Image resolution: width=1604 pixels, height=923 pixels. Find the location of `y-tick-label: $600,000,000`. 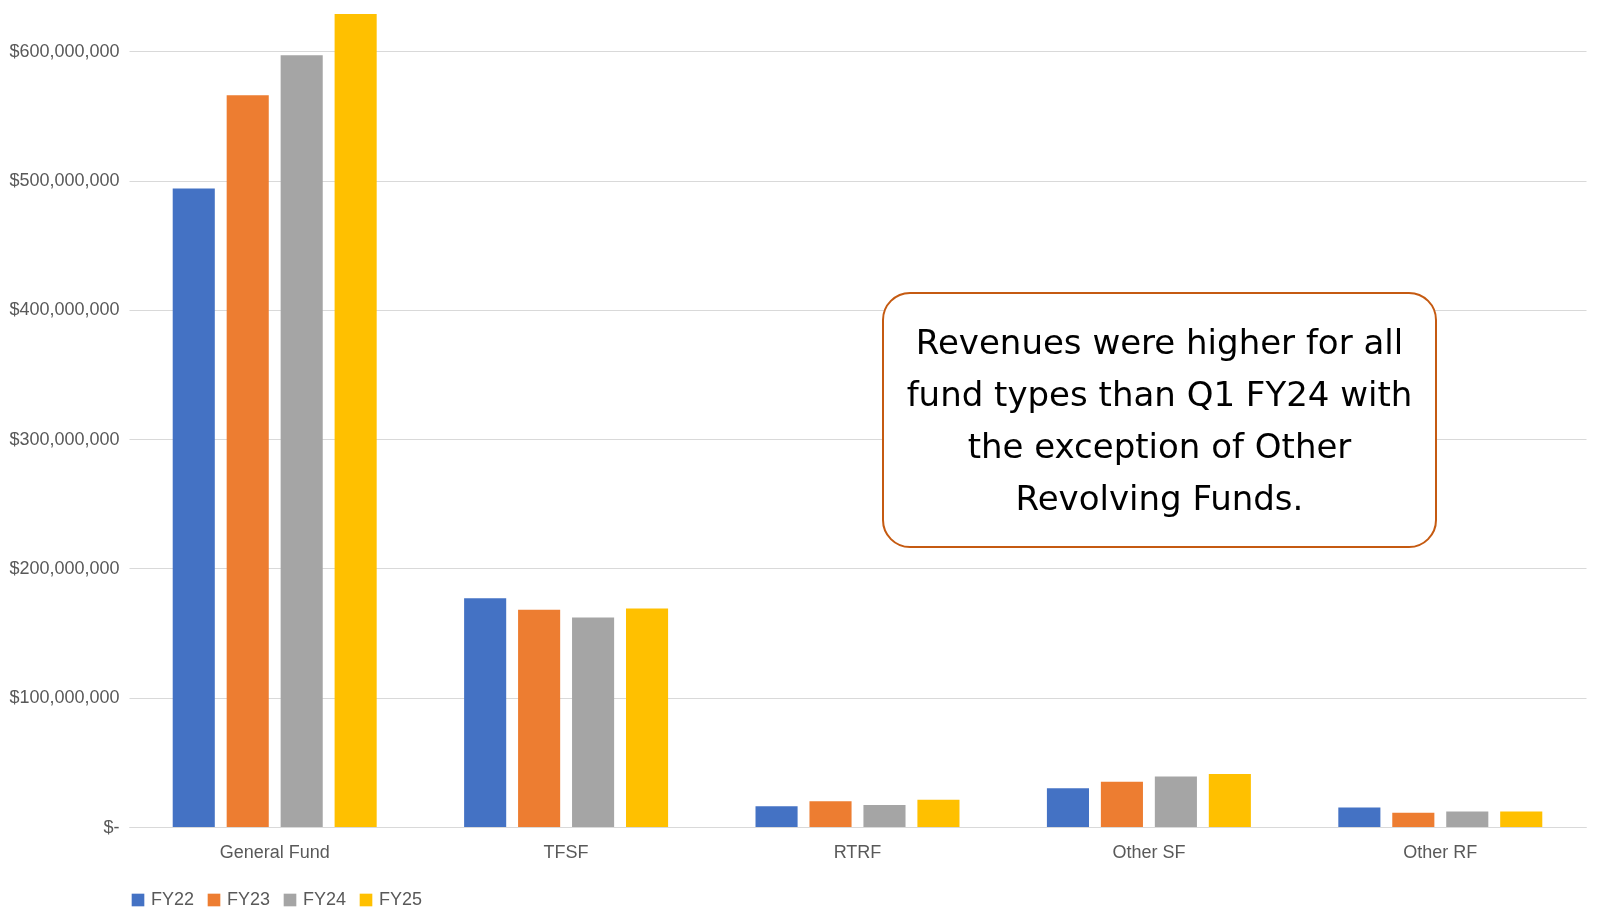

y-tick-label: $600,000,000 is located at coordinates (64, 50).